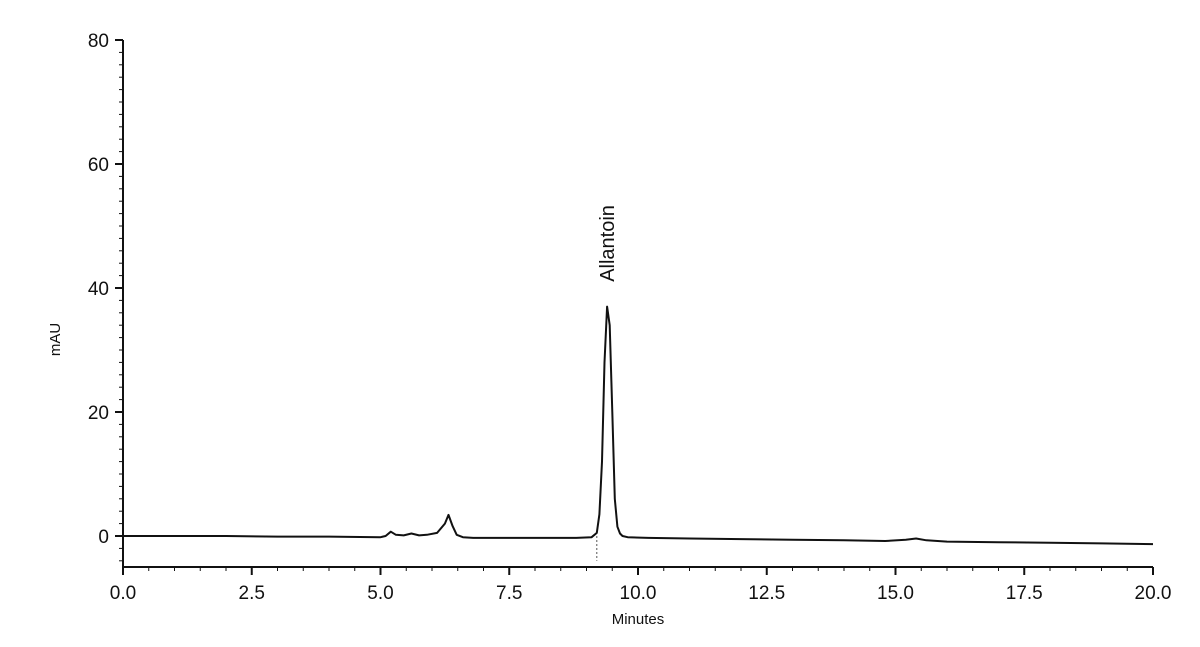  Describe the element at coordinates (98, 289) in the screenshot. I see `y-tick-label: 40` at that location.